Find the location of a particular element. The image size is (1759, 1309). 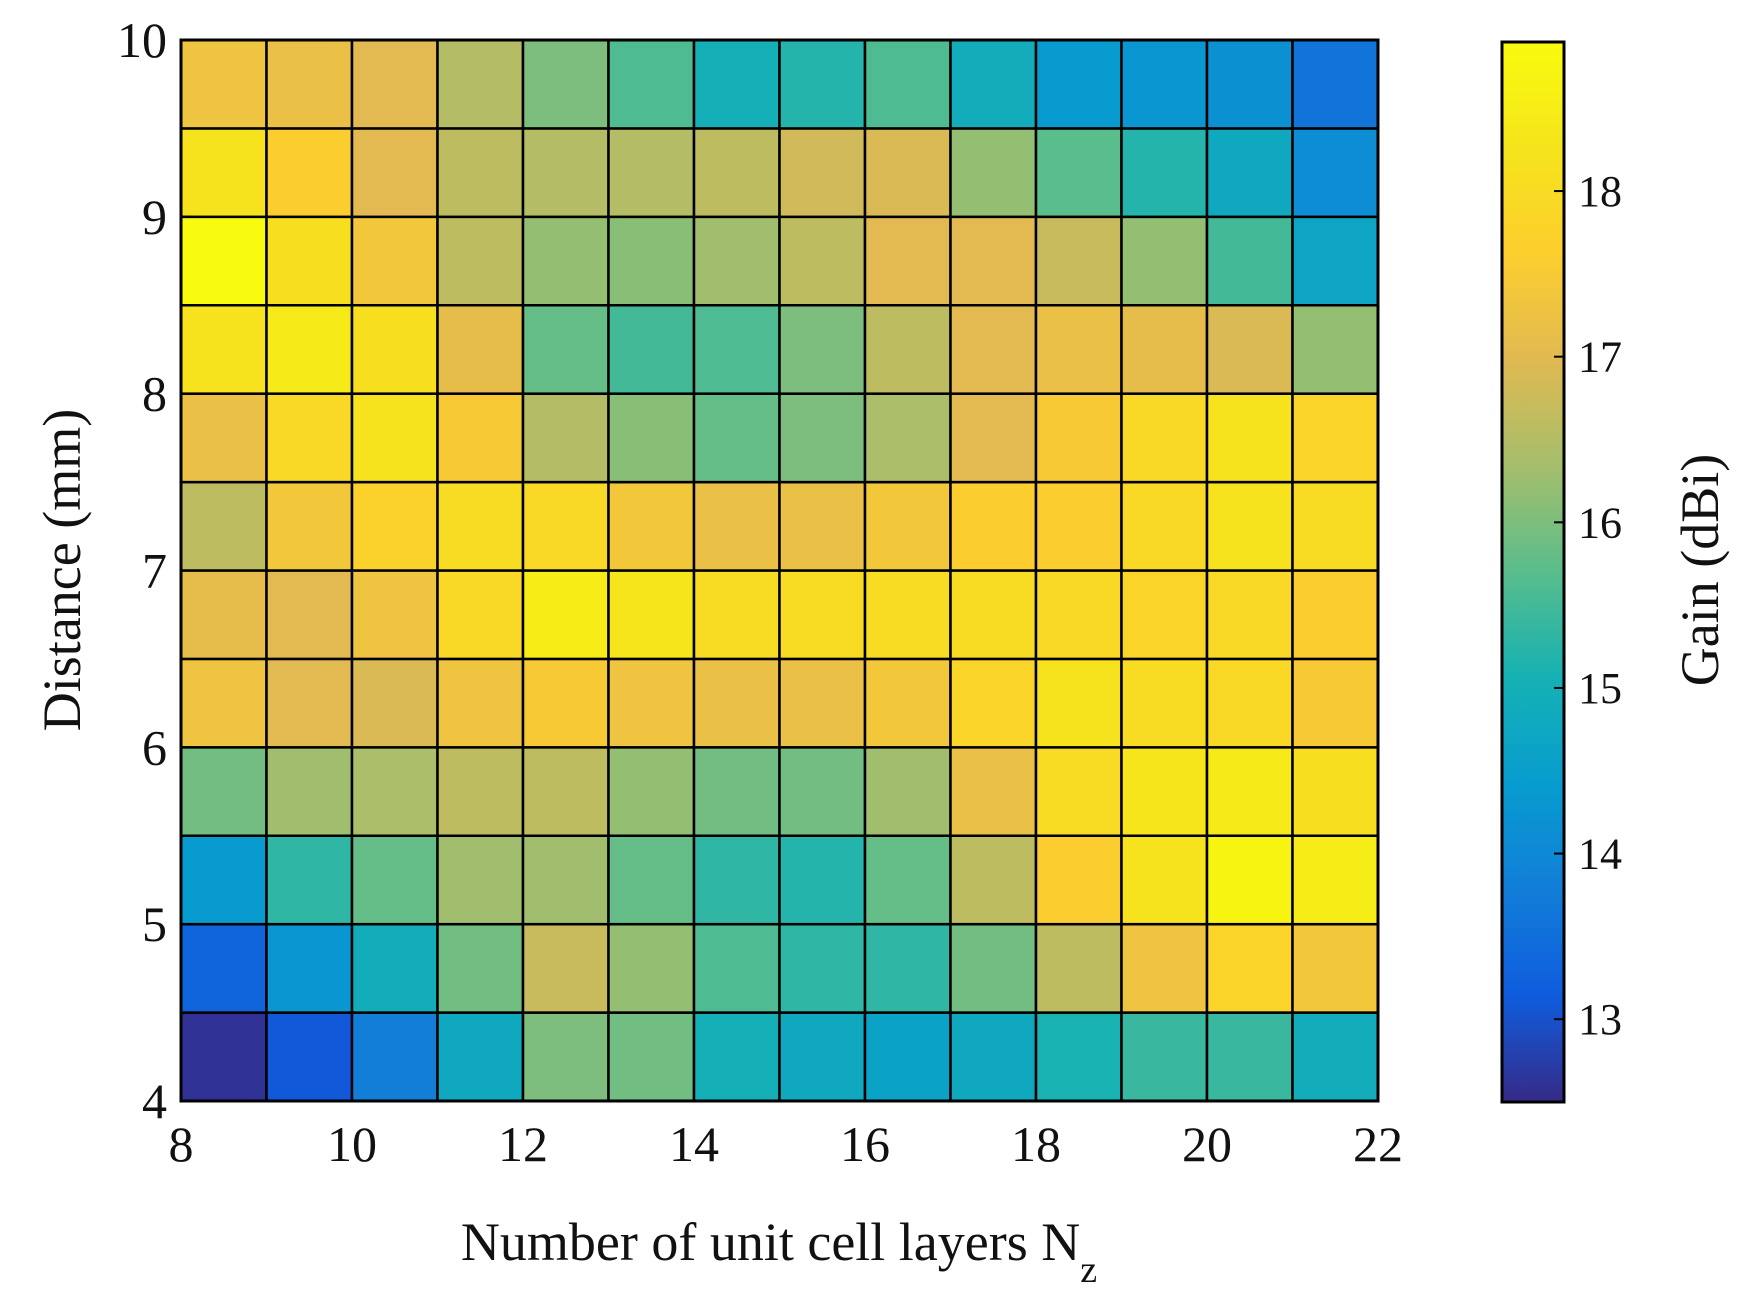

y-axis-ticks: 4 5 6 7 8 9 10 is located at coordinates (155, 570).